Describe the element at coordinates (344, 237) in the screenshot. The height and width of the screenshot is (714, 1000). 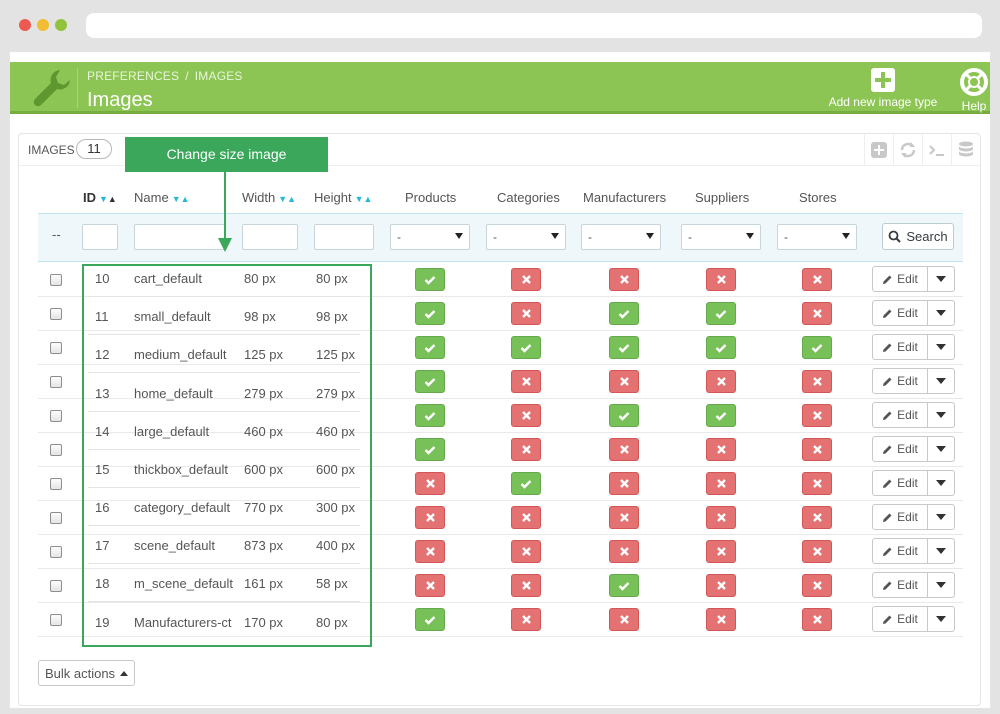
I see `filter-height-input` at that location.